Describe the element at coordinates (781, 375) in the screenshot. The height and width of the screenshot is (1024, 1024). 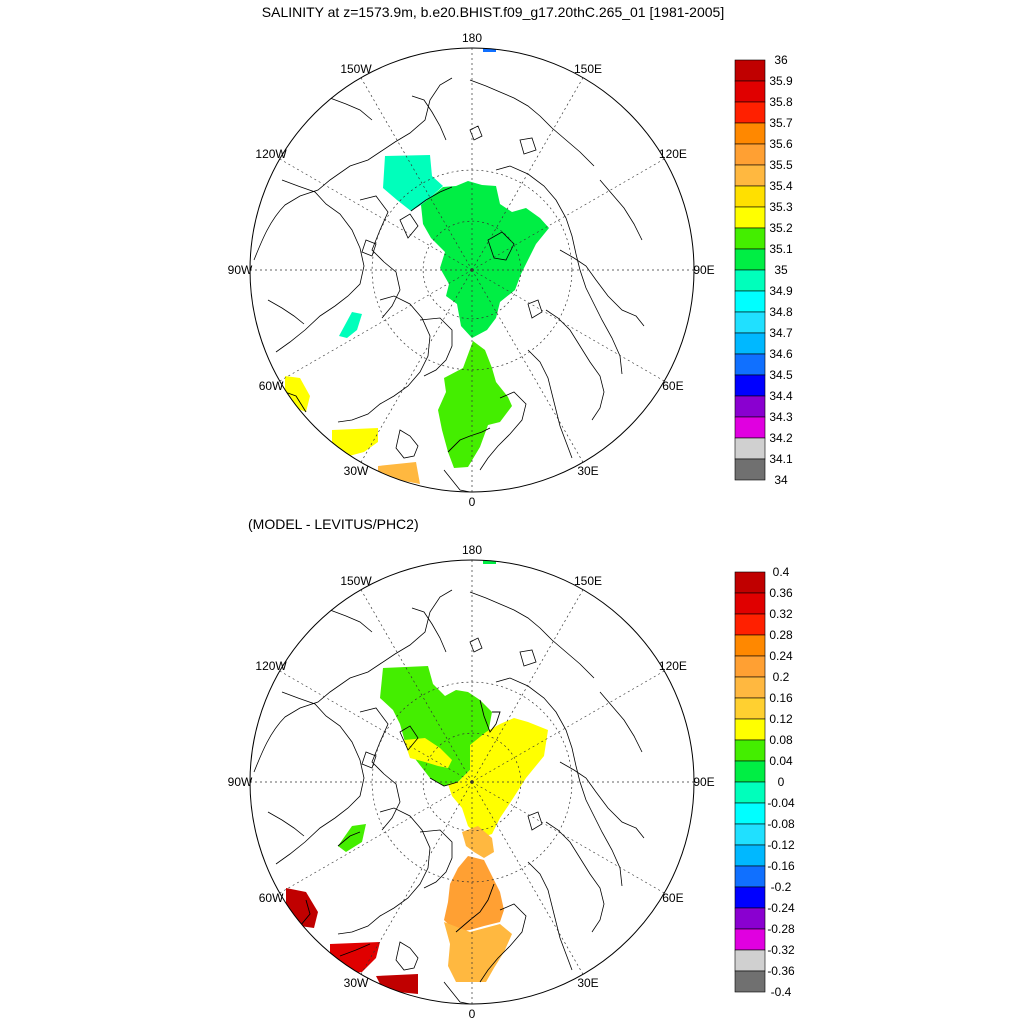
I see `colorbar-label: 34.5` at that location.